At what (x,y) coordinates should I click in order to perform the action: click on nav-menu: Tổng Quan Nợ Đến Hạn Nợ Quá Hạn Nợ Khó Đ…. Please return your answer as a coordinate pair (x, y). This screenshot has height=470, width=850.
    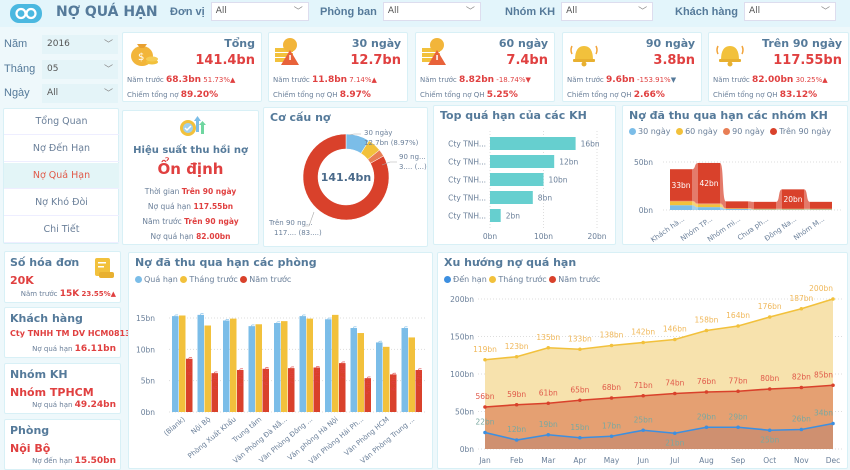
    Looking at the image, I should click on (61, 176).